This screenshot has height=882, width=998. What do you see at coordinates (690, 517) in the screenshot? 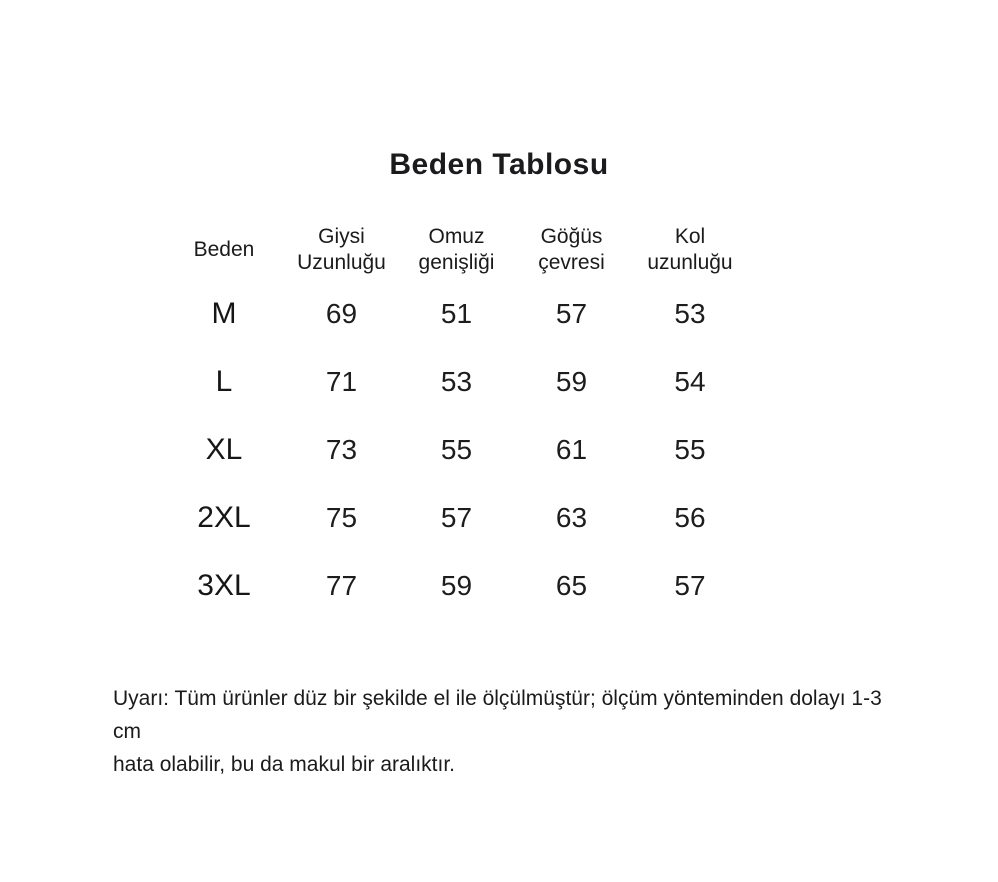
I see `value-cell: 56` at bounding box center [690, 517].